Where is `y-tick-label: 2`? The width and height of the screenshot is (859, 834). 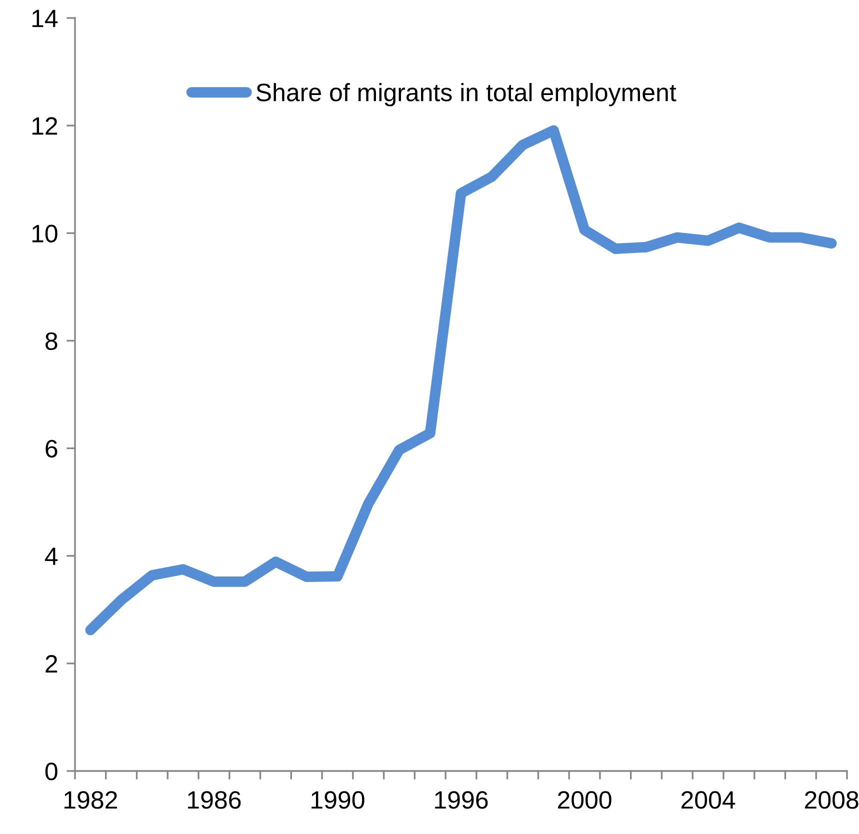 y-tick-label: 2 is located at coordinates (52, 663).